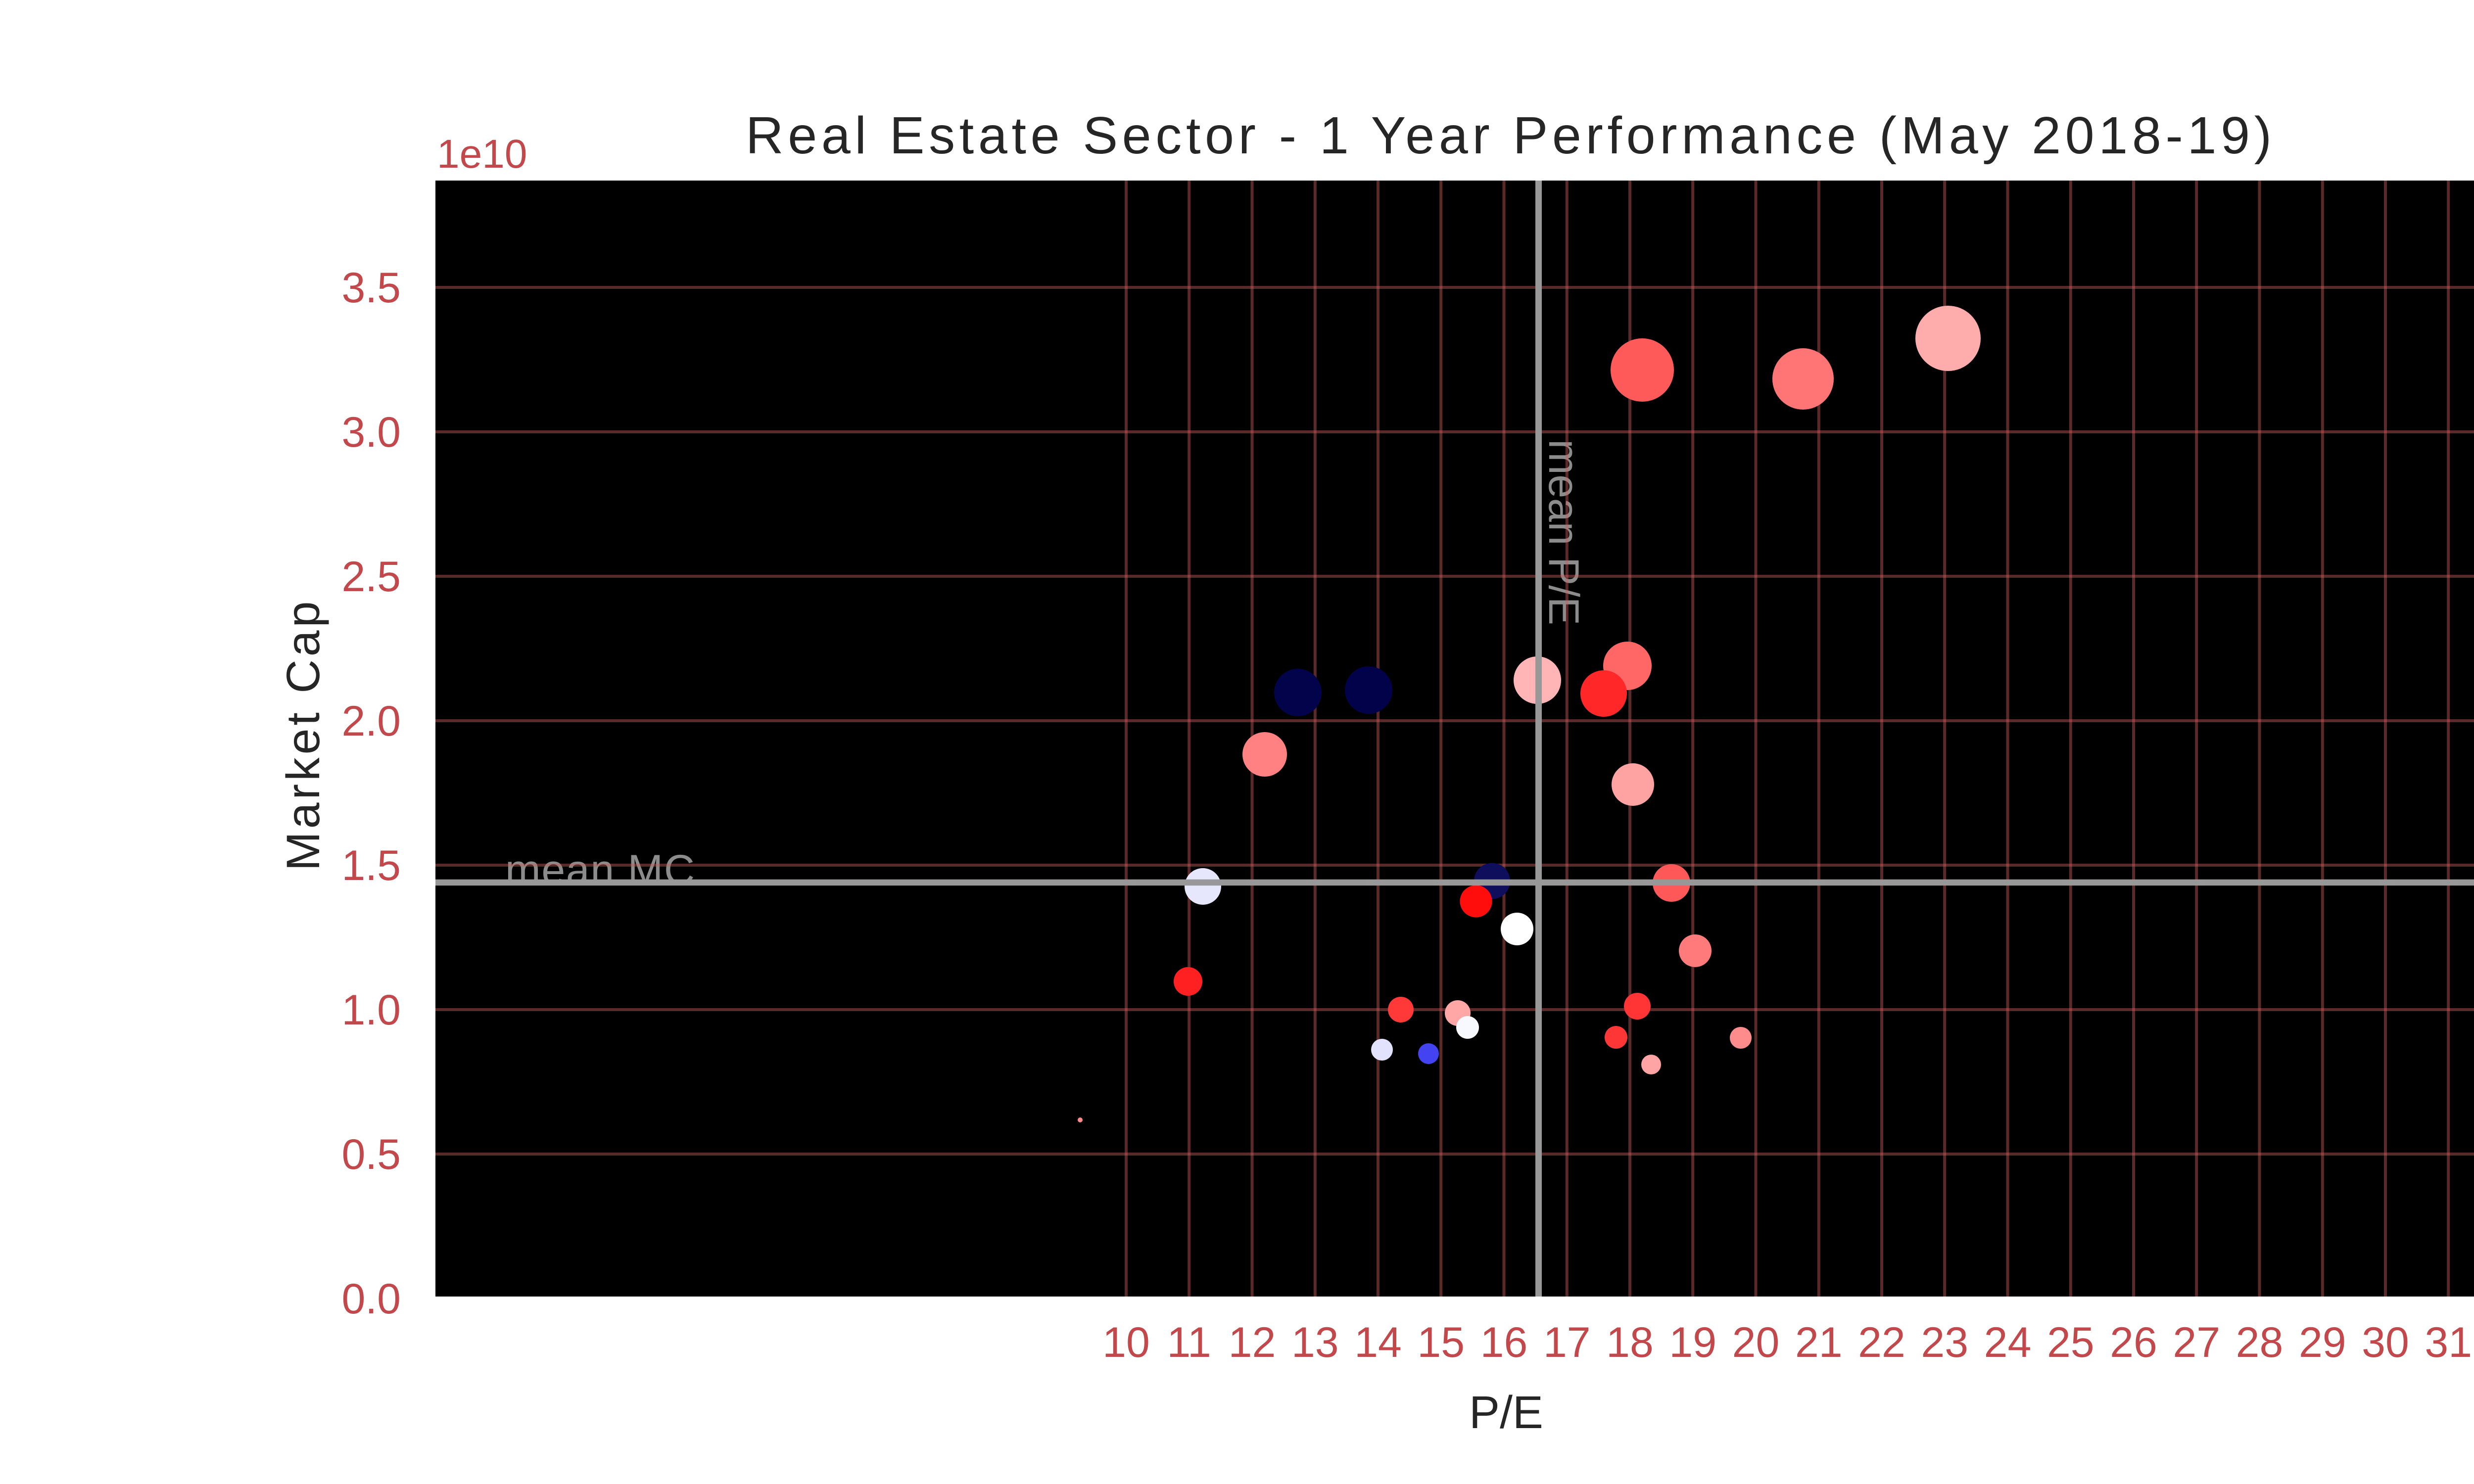 This screenshot has height=1484, width=2474. I want to click on svg-text: 1.0, so click(371, 1010).